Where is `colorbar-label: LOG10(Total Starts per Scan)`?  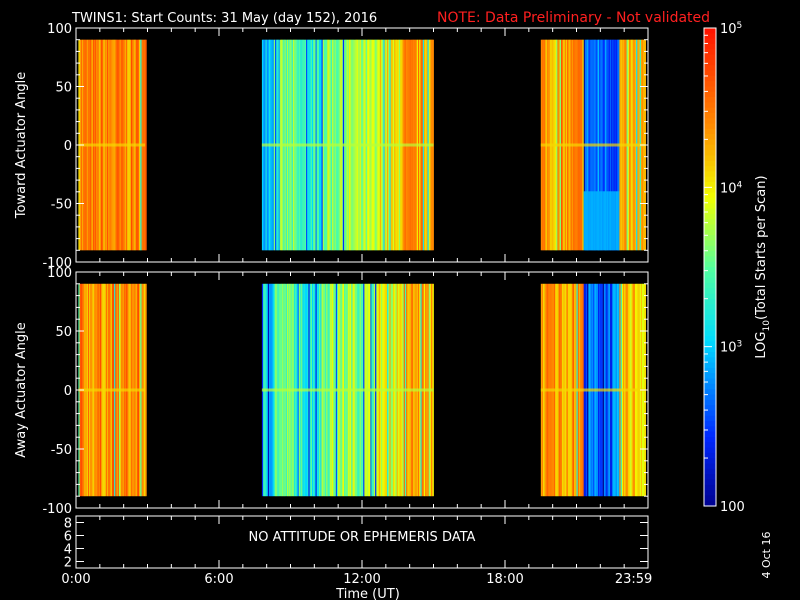 colorbar-label: LOG10(Total Starts per Scan) is located at coordinates (763, 266).